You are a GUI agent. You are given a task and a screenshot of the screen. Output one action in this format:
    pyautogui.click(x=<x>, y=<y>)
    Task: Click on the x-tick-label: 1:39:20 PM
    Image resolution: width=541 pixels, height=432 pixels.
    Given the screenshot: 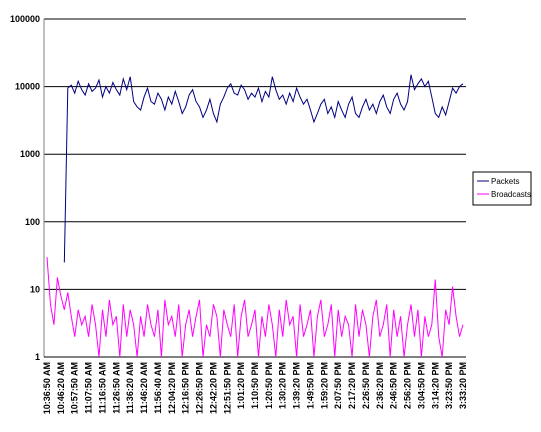 What is the action you would take?
    pyautogui.click(x=297, y=385)
    